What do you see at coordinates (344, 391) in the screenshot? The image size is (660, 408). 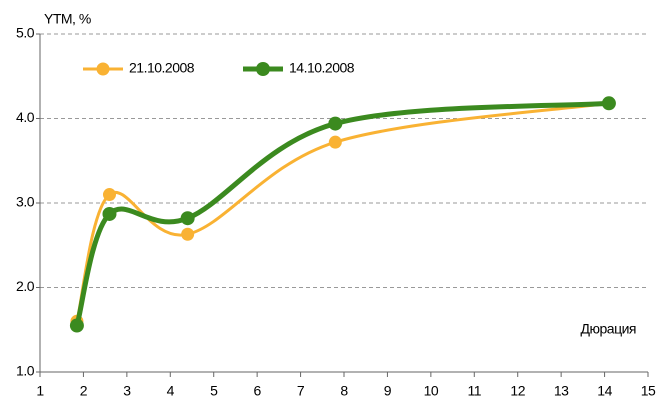 I see `x-tick-label: 8` at bounding box center [344, 391].